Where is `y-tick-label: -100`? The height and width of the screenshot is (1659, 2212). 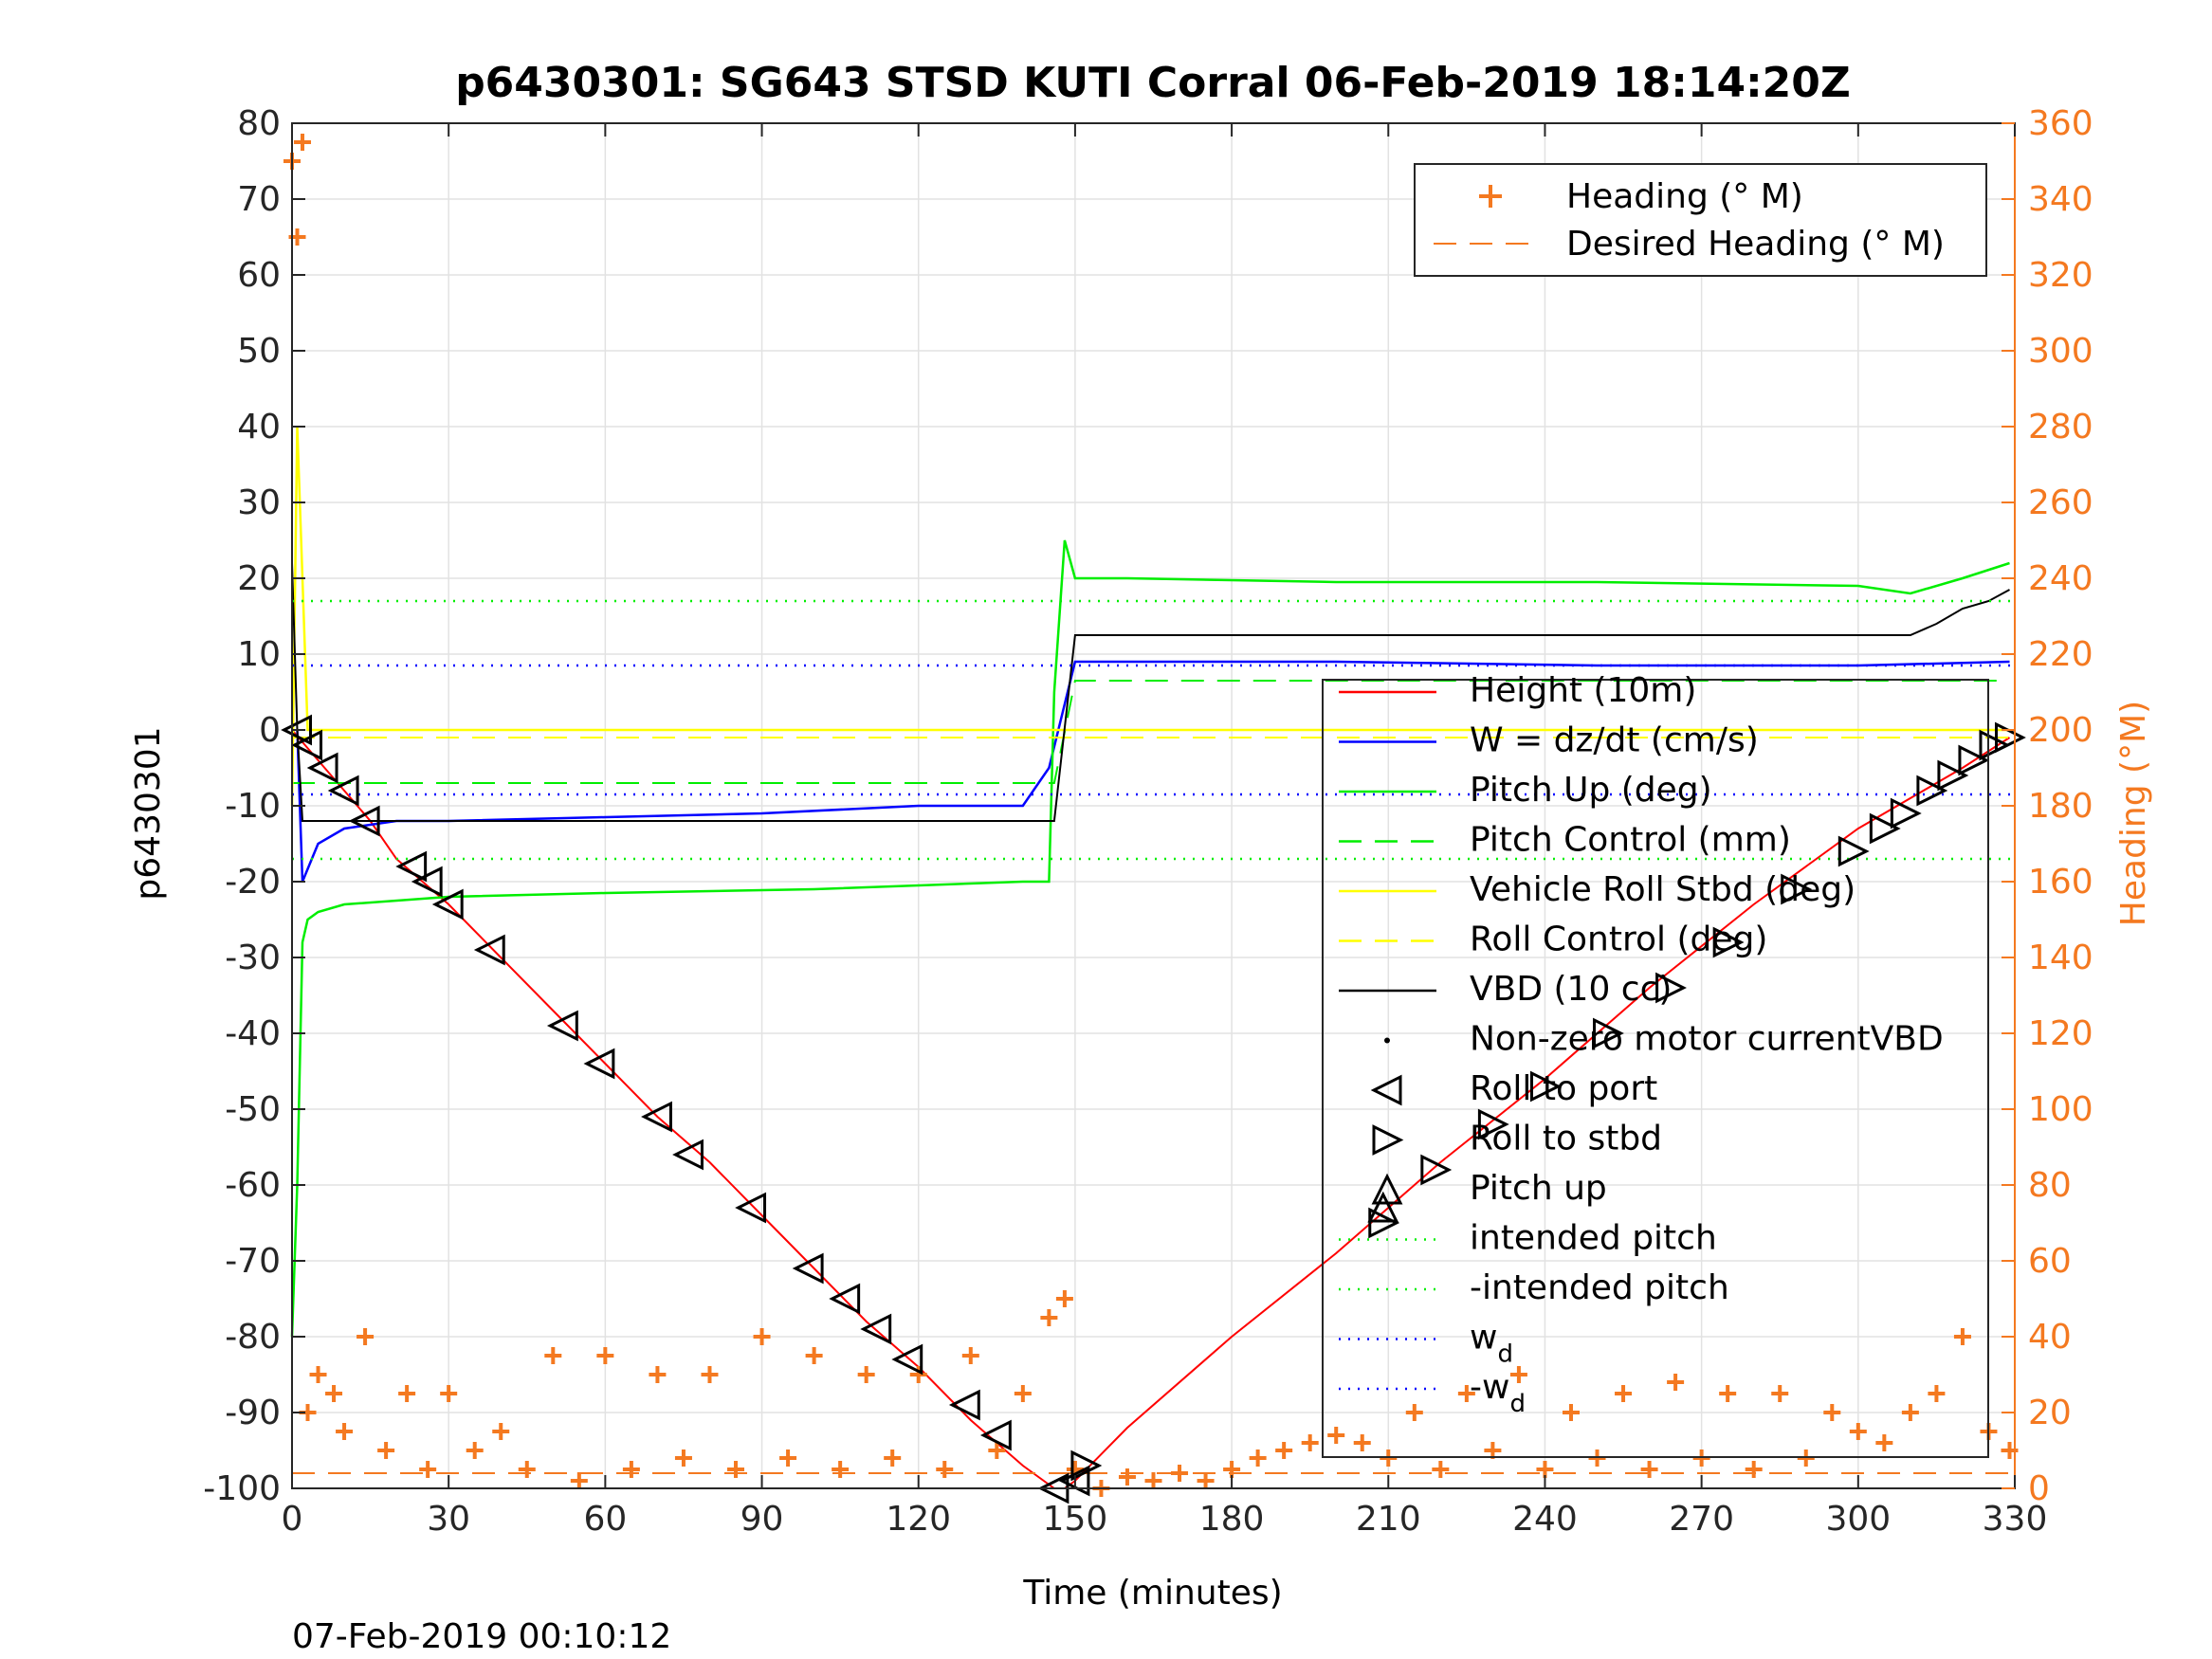 y-tick-label: -100 is located at coordinates (242, 1488).